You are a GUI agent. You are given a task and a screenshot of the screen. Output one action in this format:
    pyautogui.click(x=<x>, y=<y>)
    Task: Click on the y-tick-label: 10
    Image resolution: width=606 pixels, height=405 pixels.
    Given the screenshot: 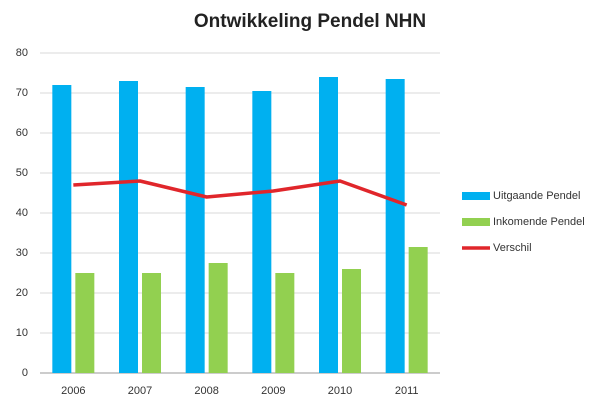 What is the action you would take?
    pyautogui.click(x=22, y=333)
    